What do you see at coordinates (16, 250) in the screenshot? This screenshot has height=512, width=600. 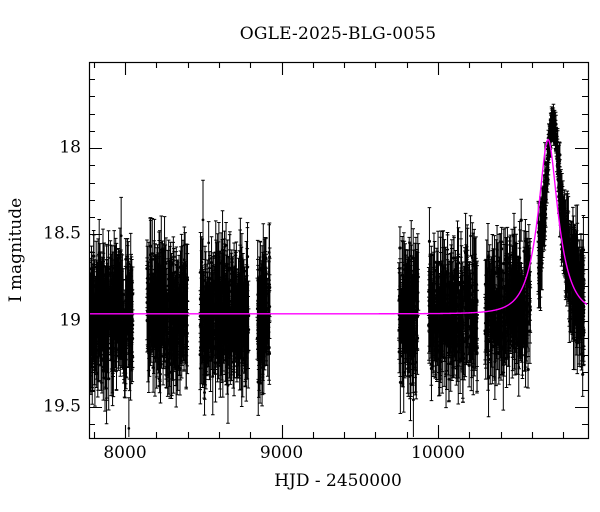 I see `y-axis-label: I magnitude` at bounding box center [16, 250].